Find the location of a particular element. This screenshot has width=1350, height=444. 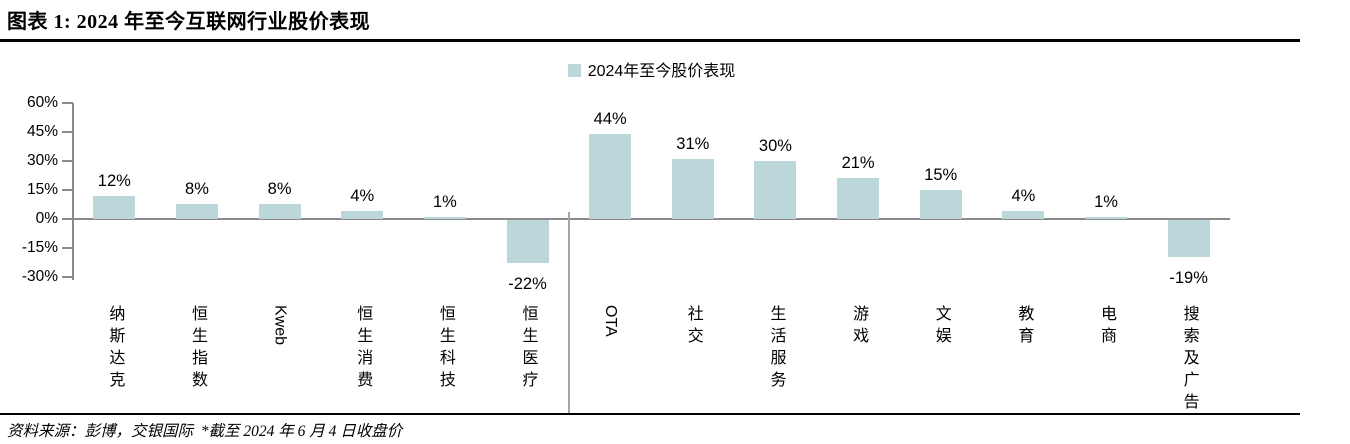

category-column: 15% 文娱 is located at coordinates (940, 222).